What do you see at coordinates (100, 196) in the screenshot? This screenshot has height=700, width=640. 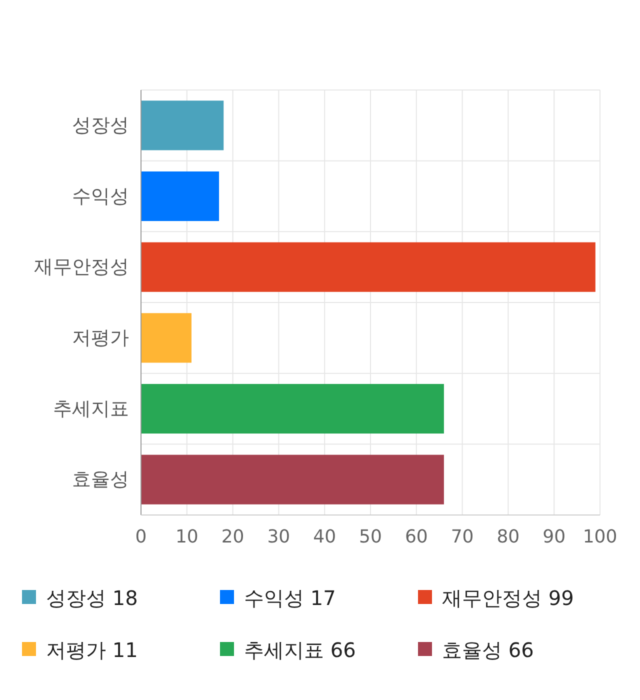 I see `y-tick-label: 수익성` at bounding box center [100, 196].